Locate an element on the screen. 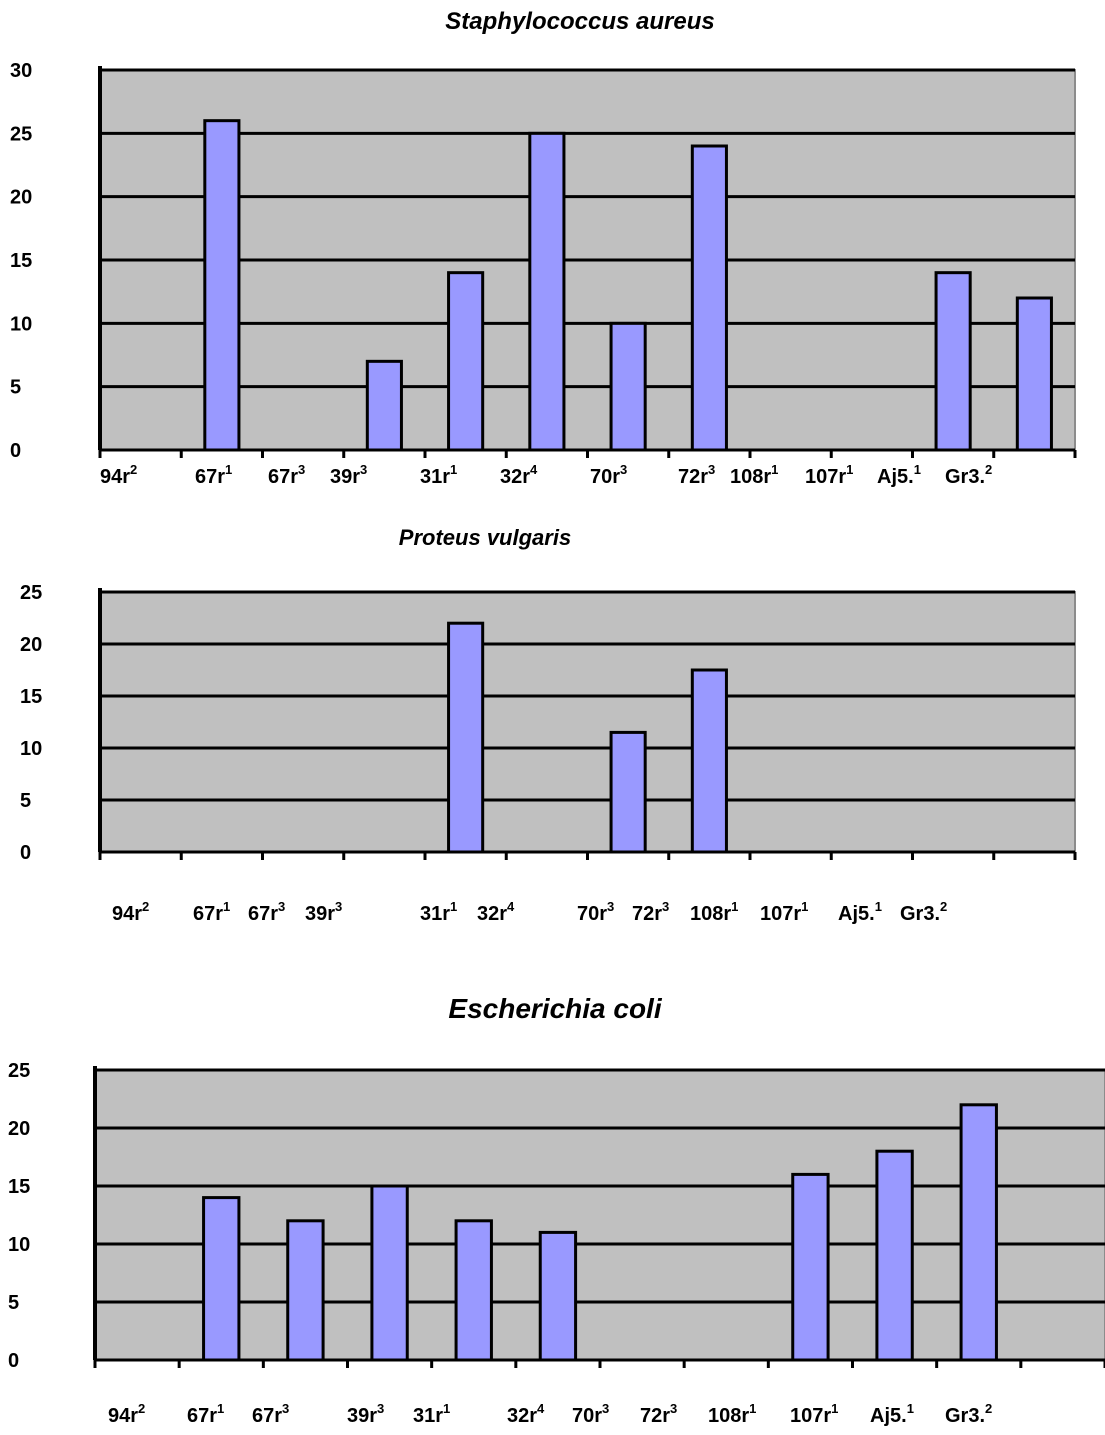 The width and height of the screenshot is (1105, 1435). bar-108r1 is located at coordinates (810, 1267).